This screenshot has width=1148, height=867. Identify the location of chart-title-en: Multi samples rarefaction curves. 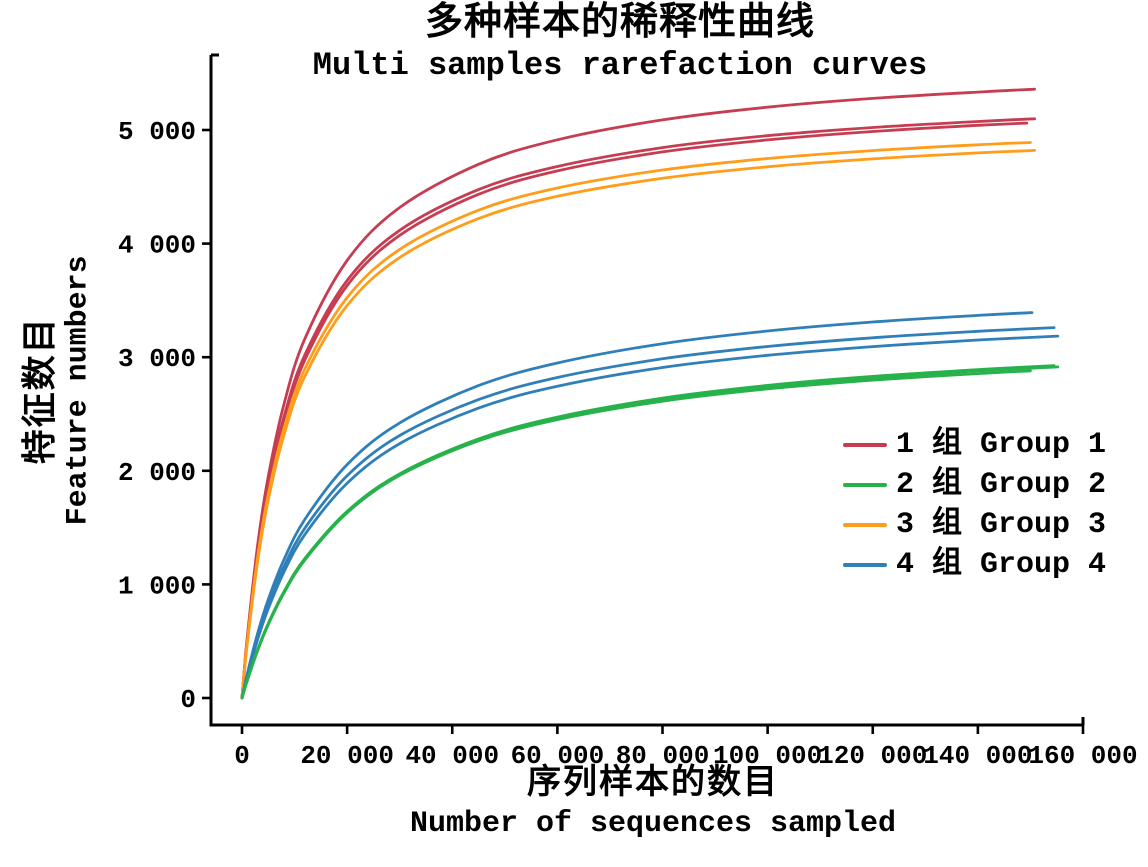
(620, 65).